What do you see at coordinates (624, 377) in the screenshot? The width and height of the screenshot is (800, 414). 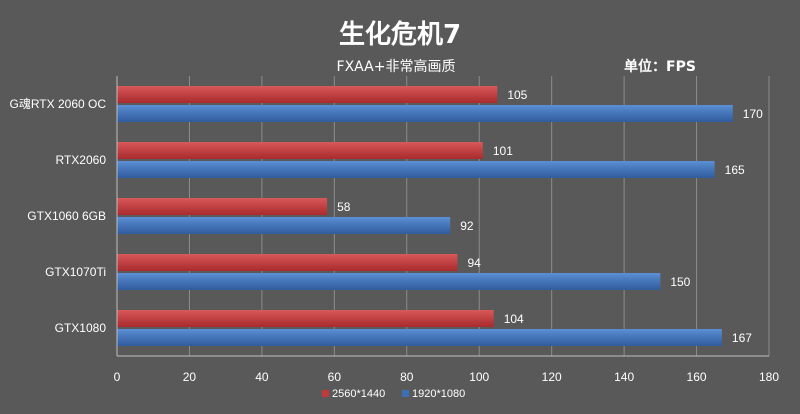 I see `x-tick-label: 140` at bounding box center [624, 377].